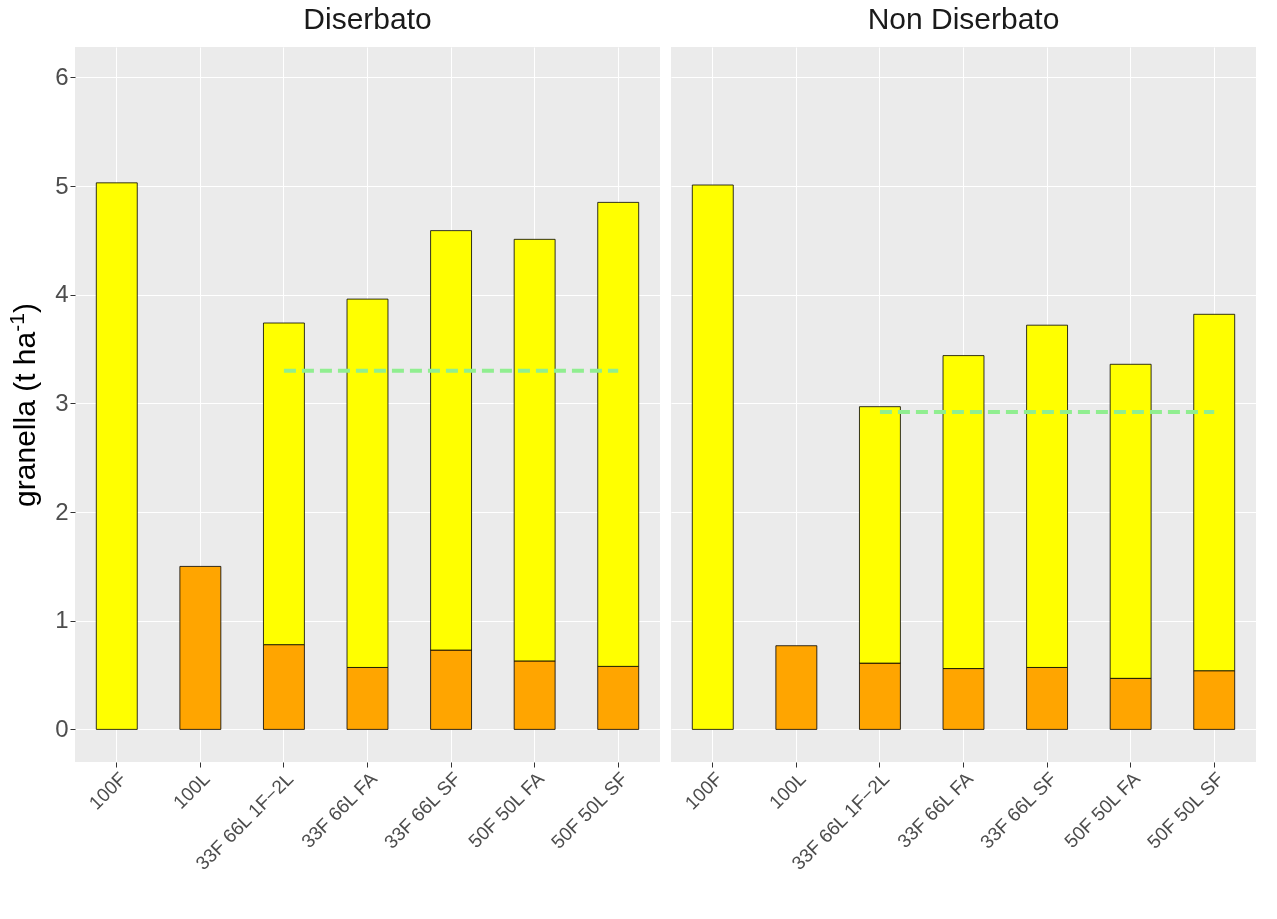 The width and height of the screenshot is (1277, 919). I want to click on y-tick-label: 5, so click(62, 185).